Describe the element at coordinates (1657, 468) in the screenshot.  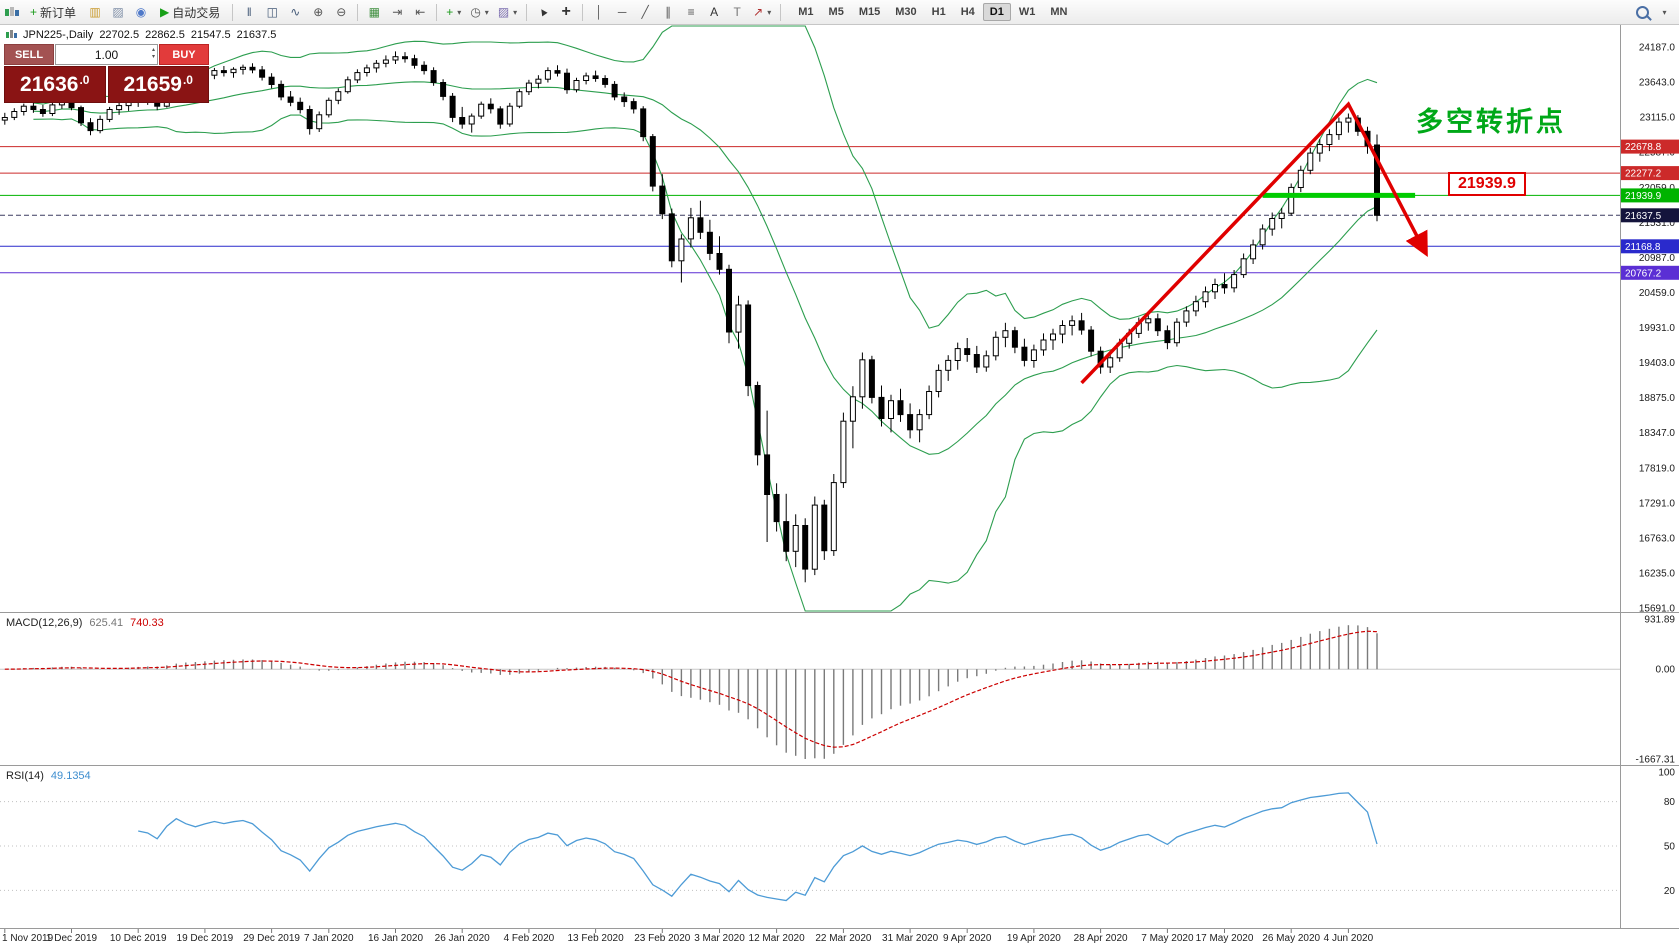
I see `svg-text: 17819.0` at that location.